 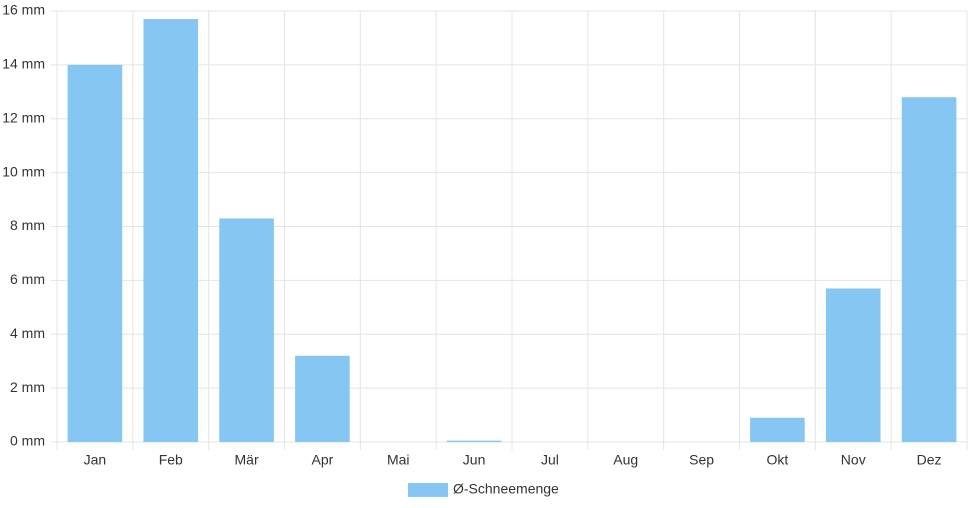 I want to click on x-tick-label: Mai, so click(x=398, y=460).